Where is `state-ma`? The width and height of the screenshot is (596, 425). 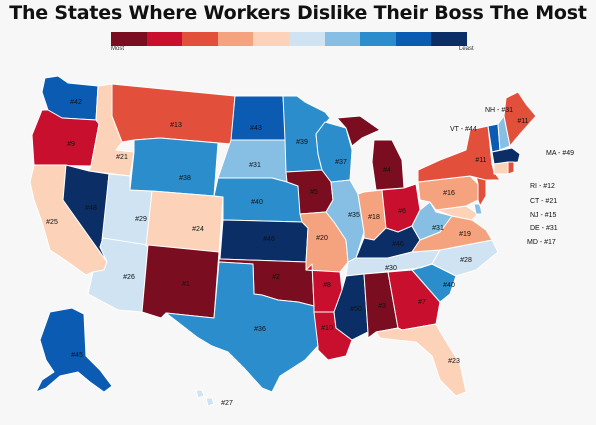
state-ma is located at coordinates (506, 156).